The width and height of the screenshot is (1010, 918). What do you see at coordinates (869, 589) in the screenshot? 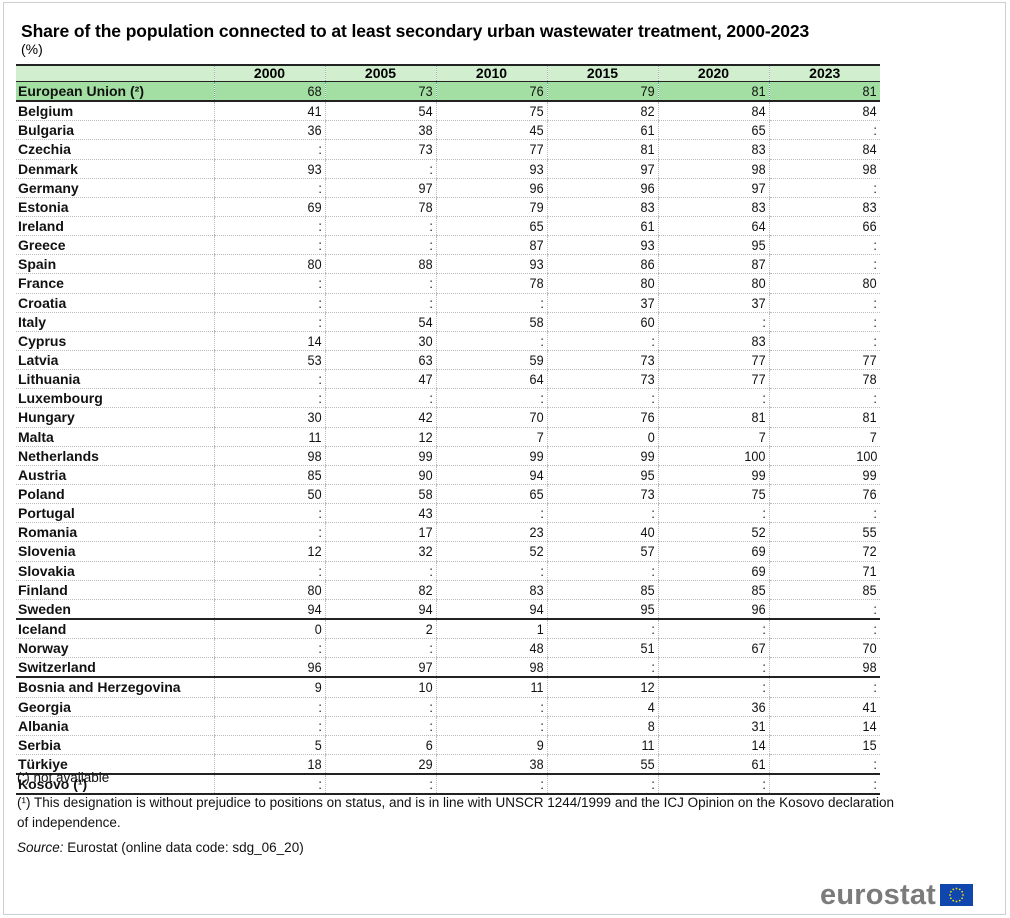
I see `value-text: 85` at bounding box center [869, 589].